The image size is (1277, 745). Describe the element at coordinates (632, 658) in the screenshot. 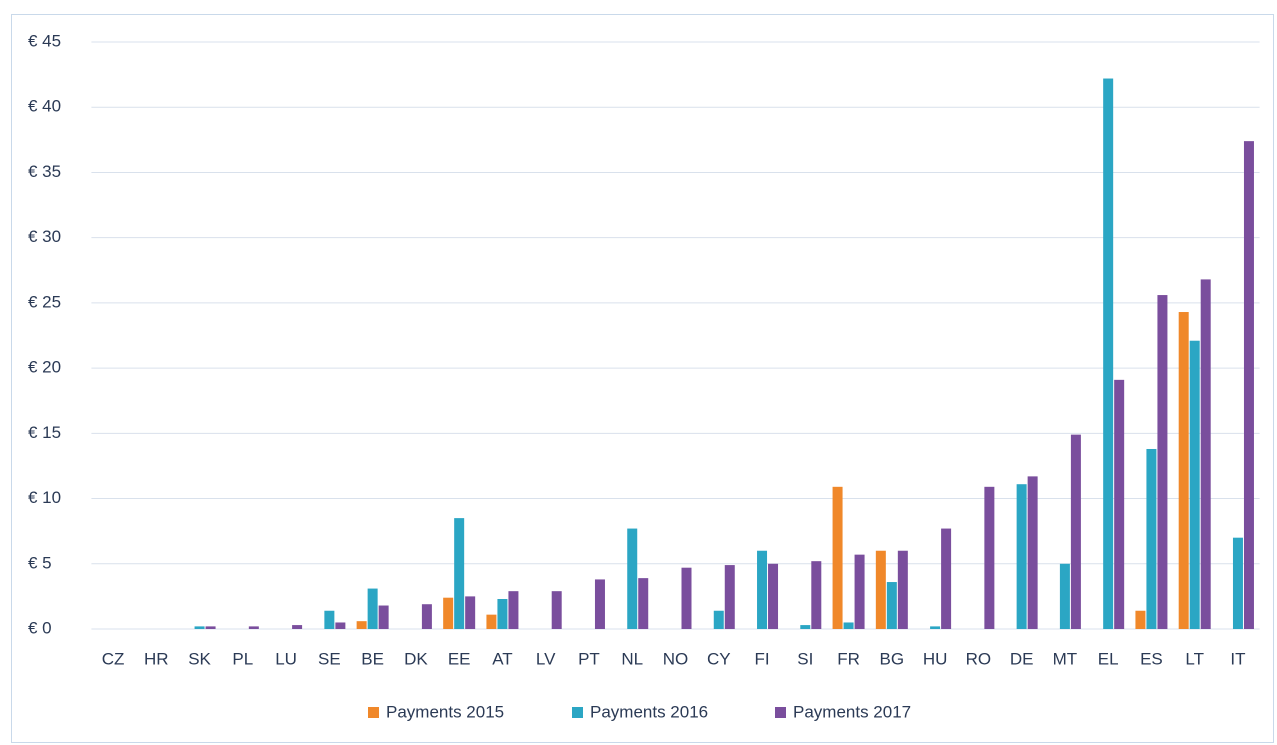

I see `x-tick-label: NL` at that location.